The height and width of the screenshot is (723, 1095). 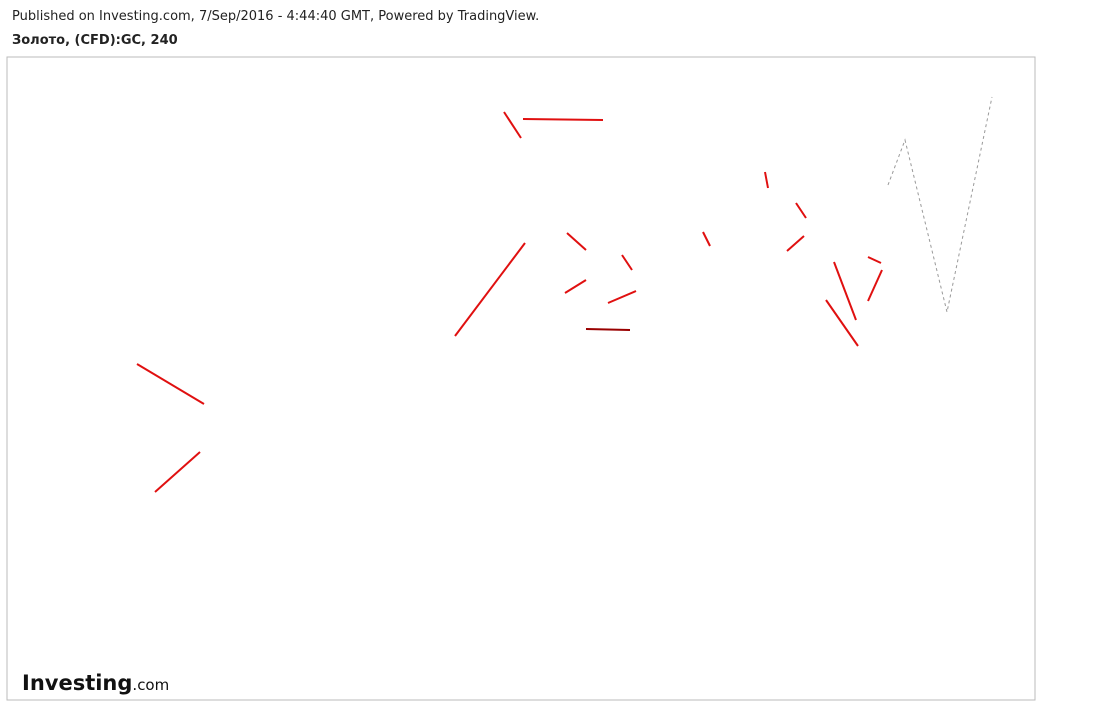 I want to click on logo: Investing.com, so click(x=95, y=683).